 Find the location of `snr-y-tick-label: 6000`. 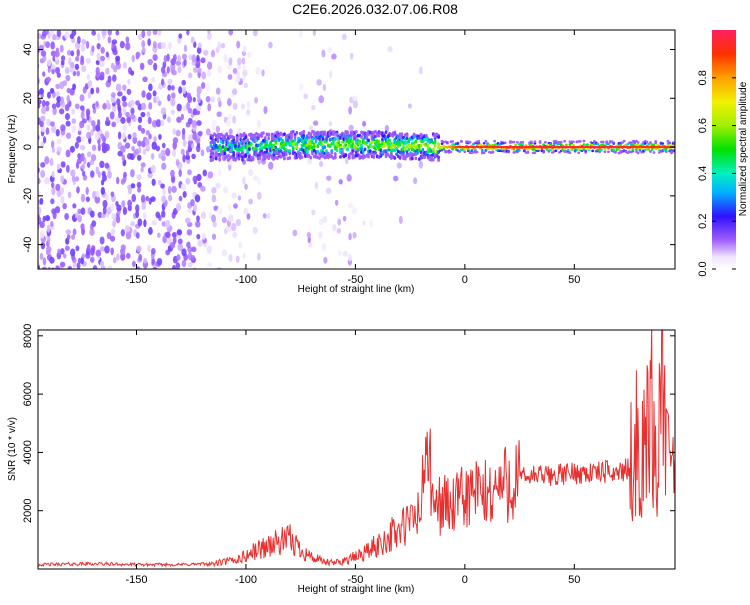

snr-y-tick-label: 6000 is located at coordinates (28, 394).